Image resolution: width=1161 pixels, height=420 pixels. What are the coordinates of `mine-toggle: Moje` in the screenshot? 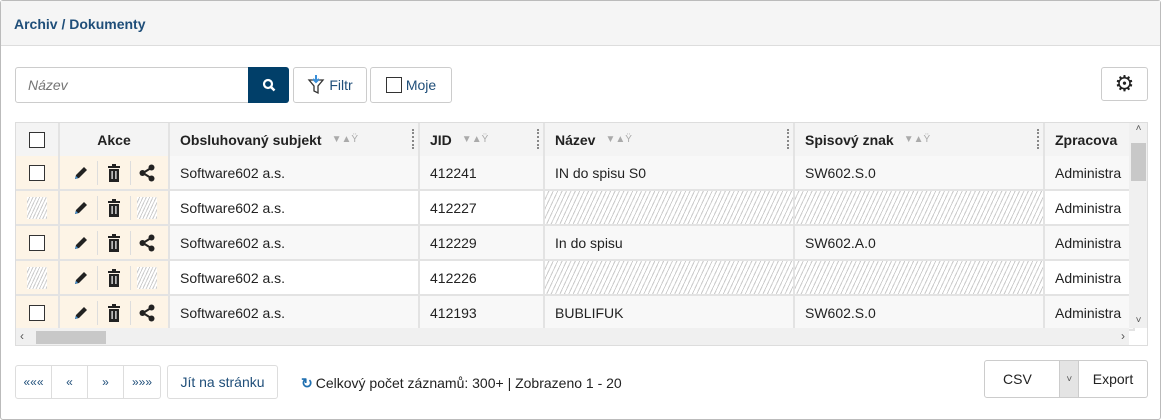 It's located at (411, 85).